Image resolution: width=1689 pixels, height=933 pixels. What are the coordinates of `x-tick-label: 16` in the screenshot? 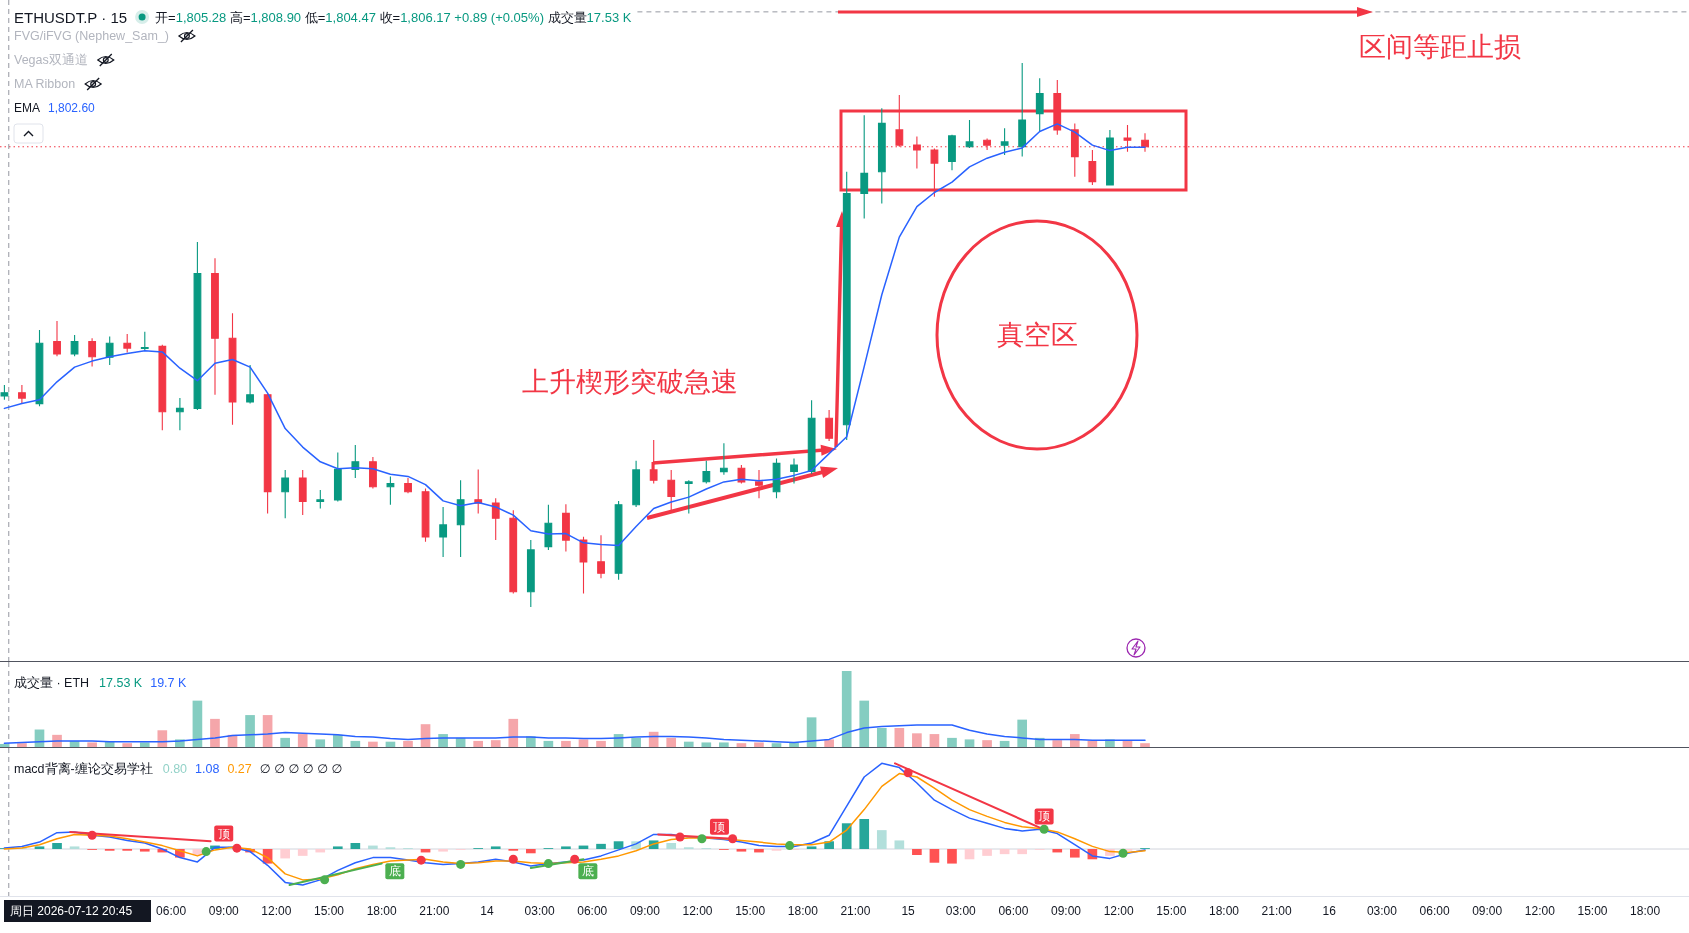 It's located at (1329, 911).